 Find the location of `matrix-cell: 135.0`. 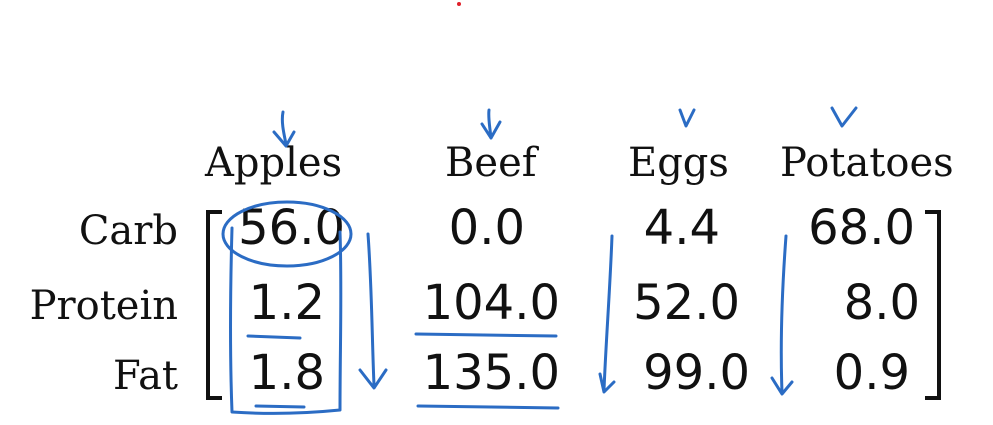

matrix-cell: 135.0 is located at coordinates (491, 373).